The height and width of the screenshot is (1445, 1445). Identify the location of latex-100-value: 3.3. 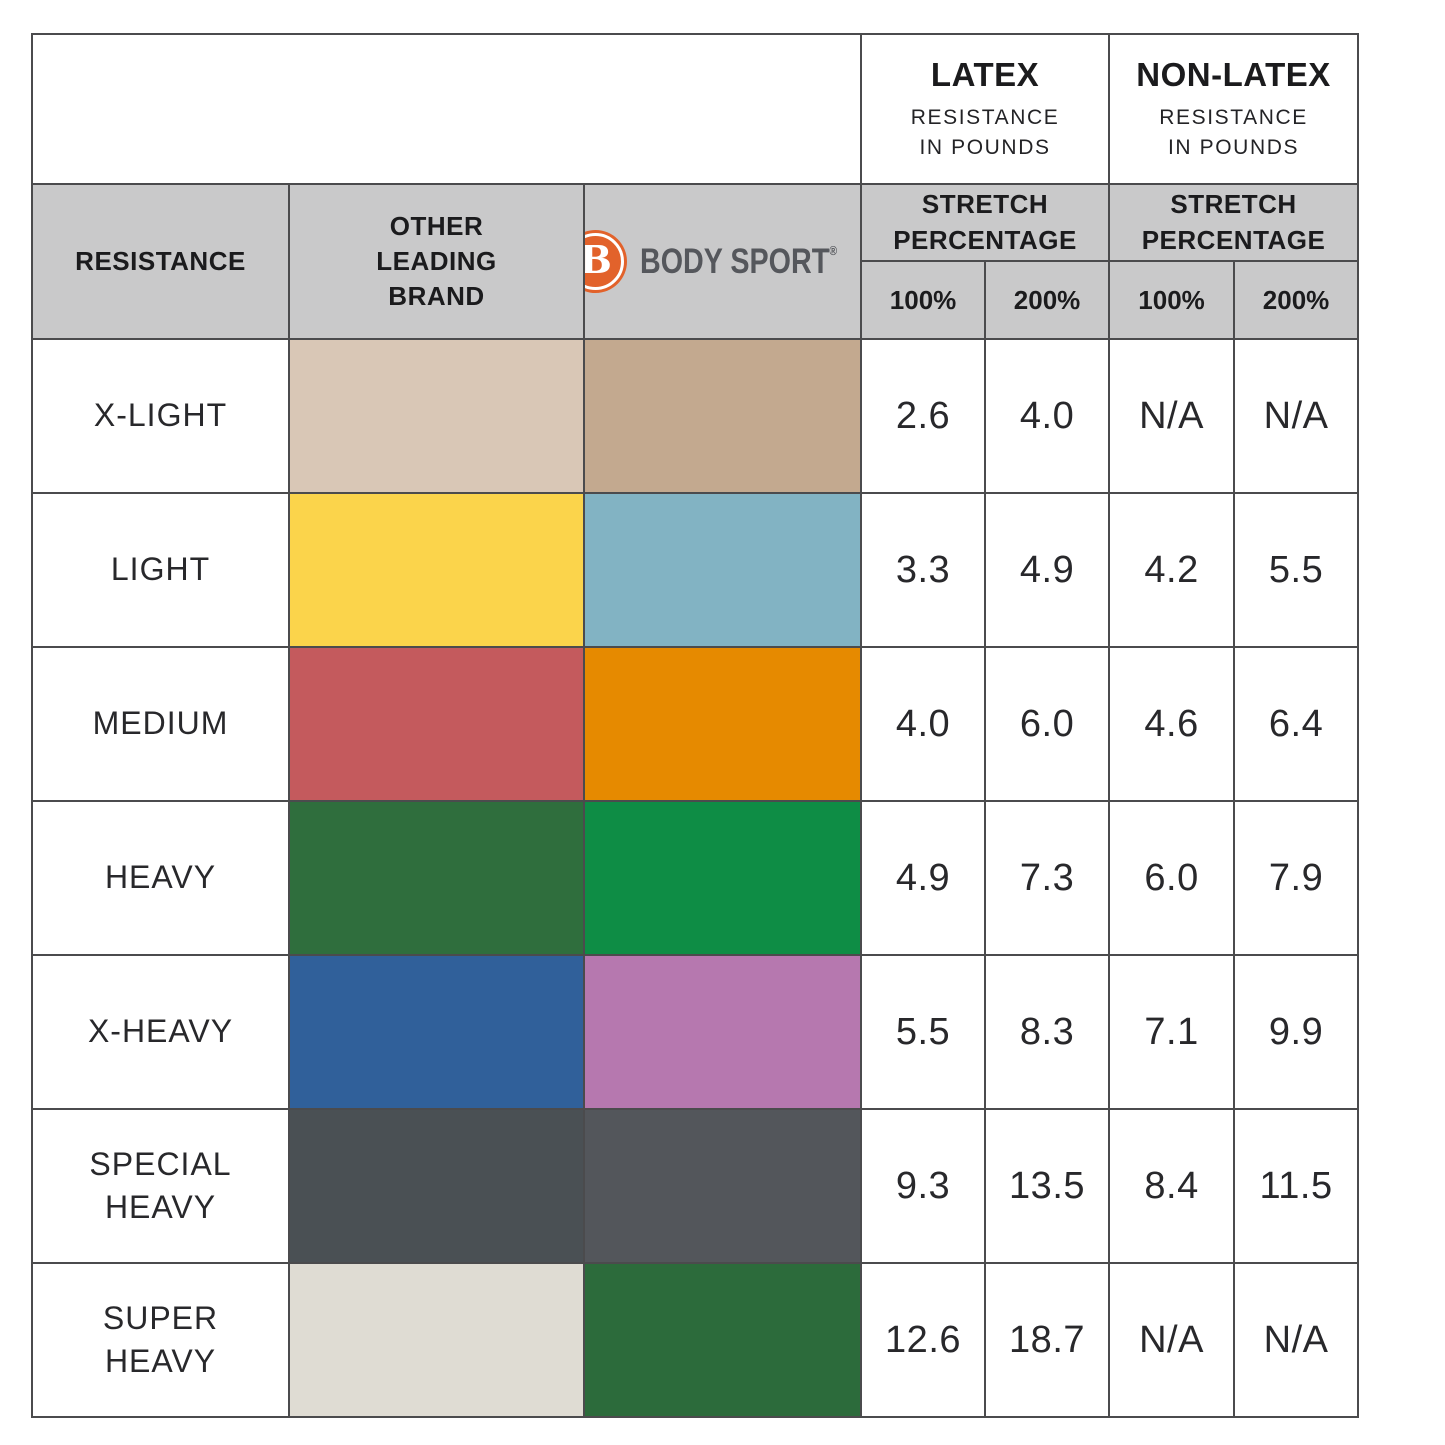
(923, 570).